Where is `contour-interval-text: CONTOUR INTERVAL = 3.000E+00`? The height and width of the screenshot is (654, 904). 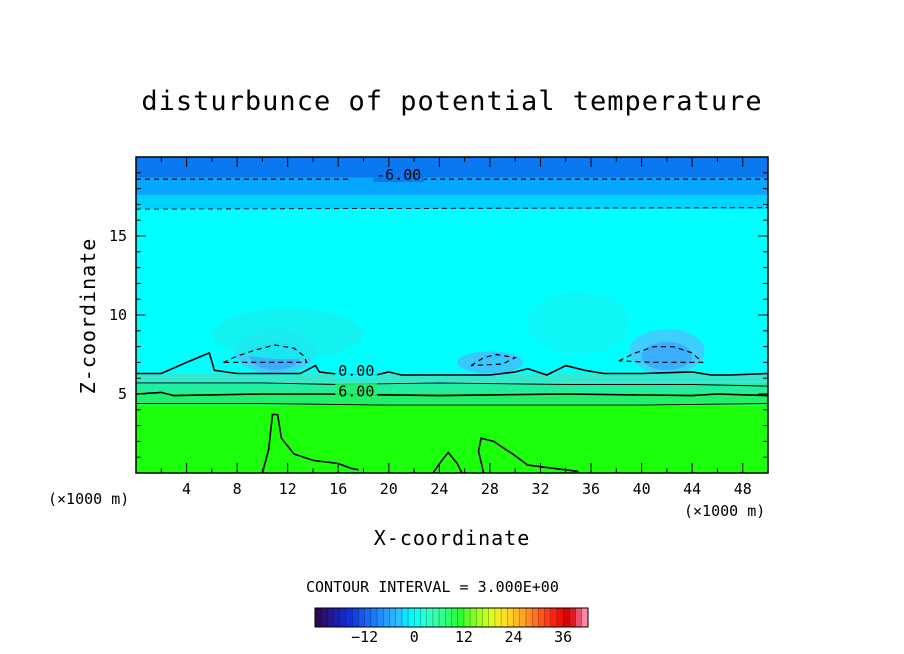
contour-interval-text: CONTOUR INTERVAL = 3.000E+00 is located at coordinates (432, 587).